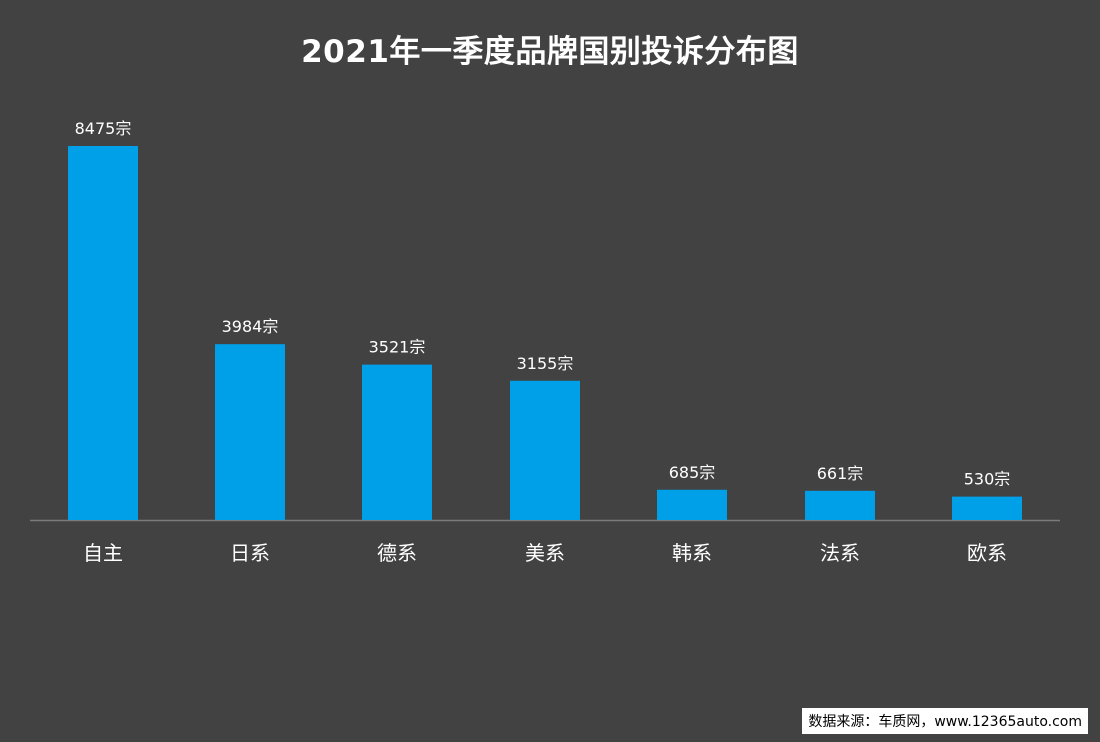 The width and height of the screenshot is (1100, 742). What do you see at coordinates (545, 363) in the screenshot?
I see `data-label-3: 3155宗` at bounding box center [545, 363].